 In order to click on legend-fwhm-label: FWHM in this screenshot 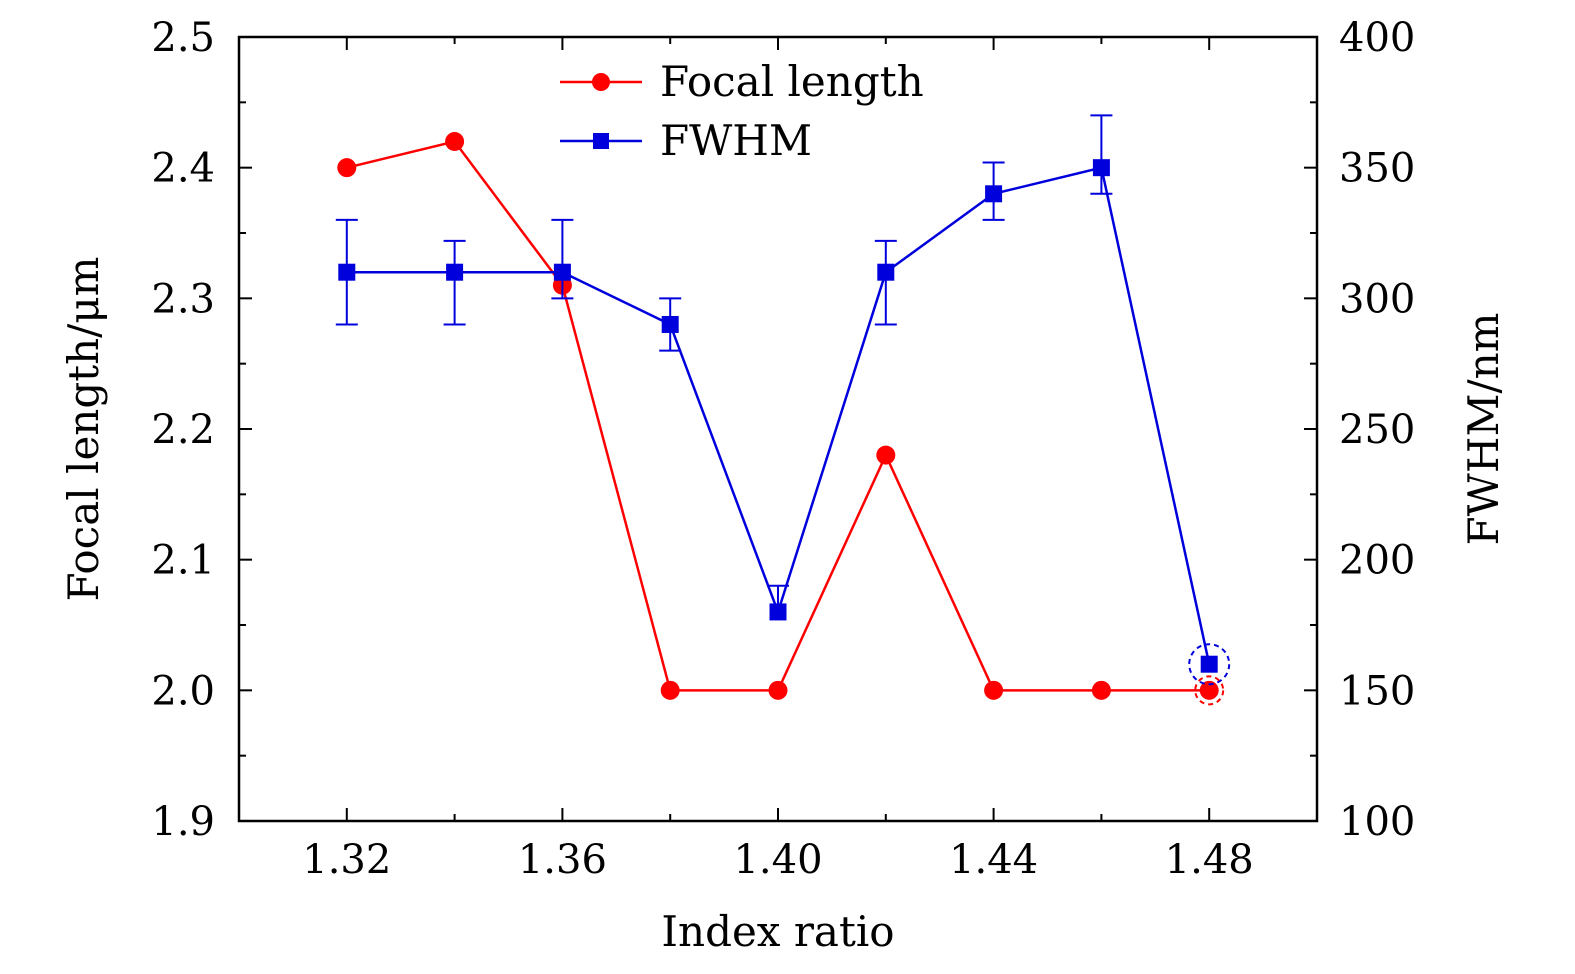, I will do `click(736, 140)`.